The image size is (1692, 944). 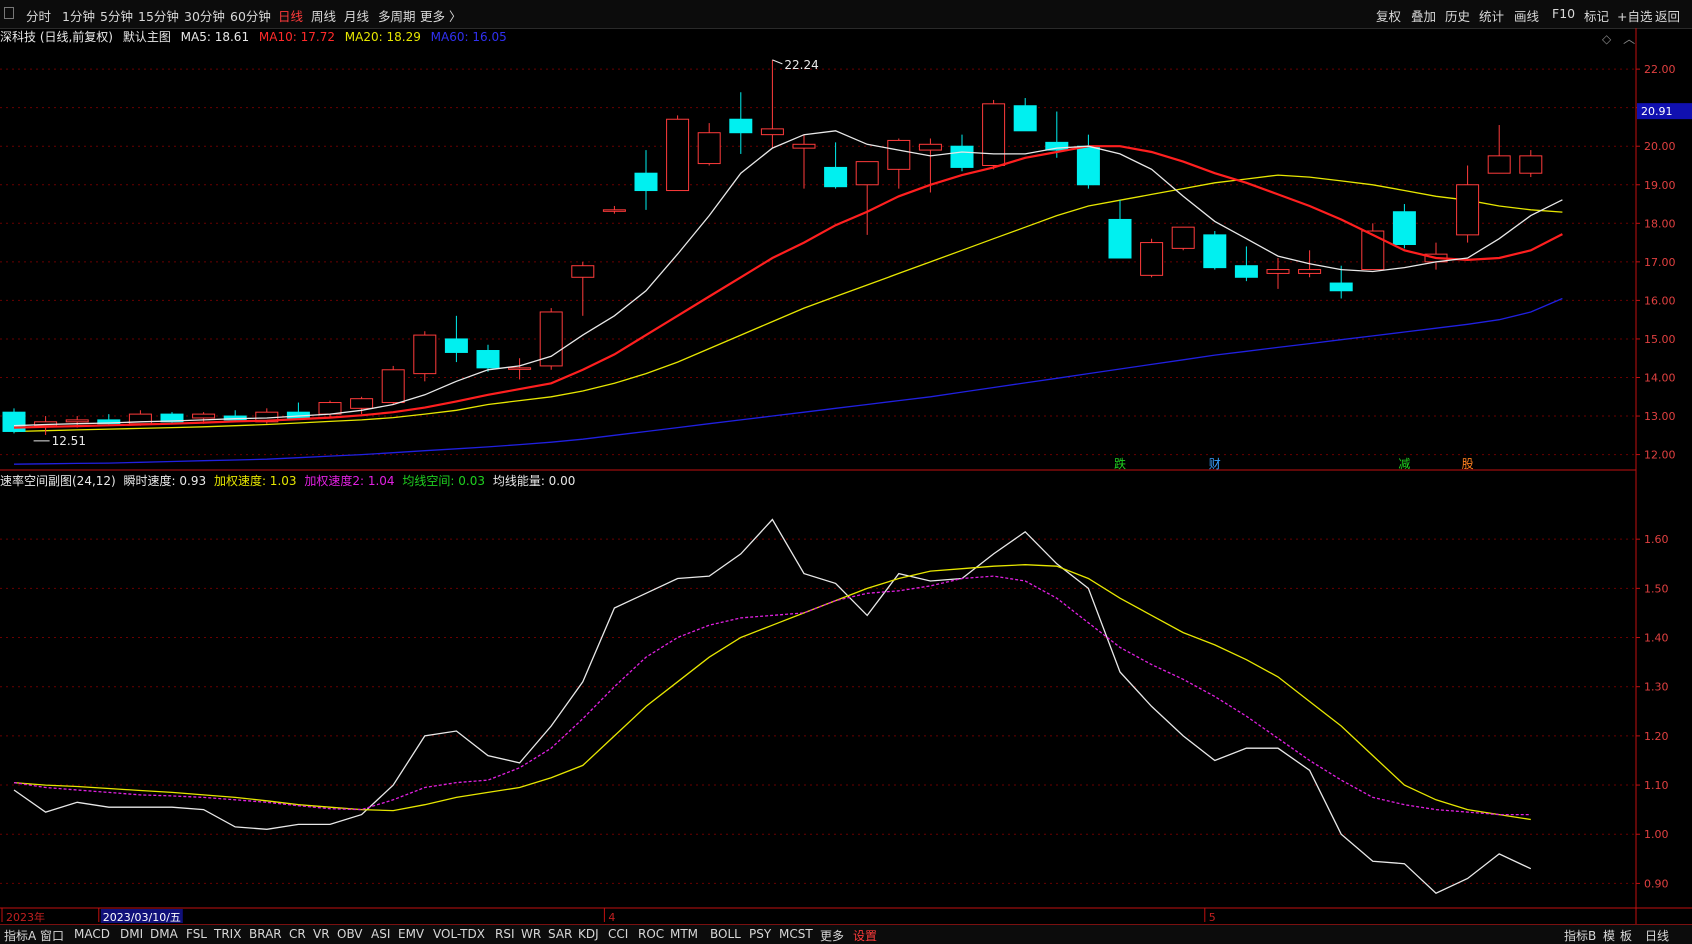 I want to click on x-axis-label: 4, so click(x=611, y=917).